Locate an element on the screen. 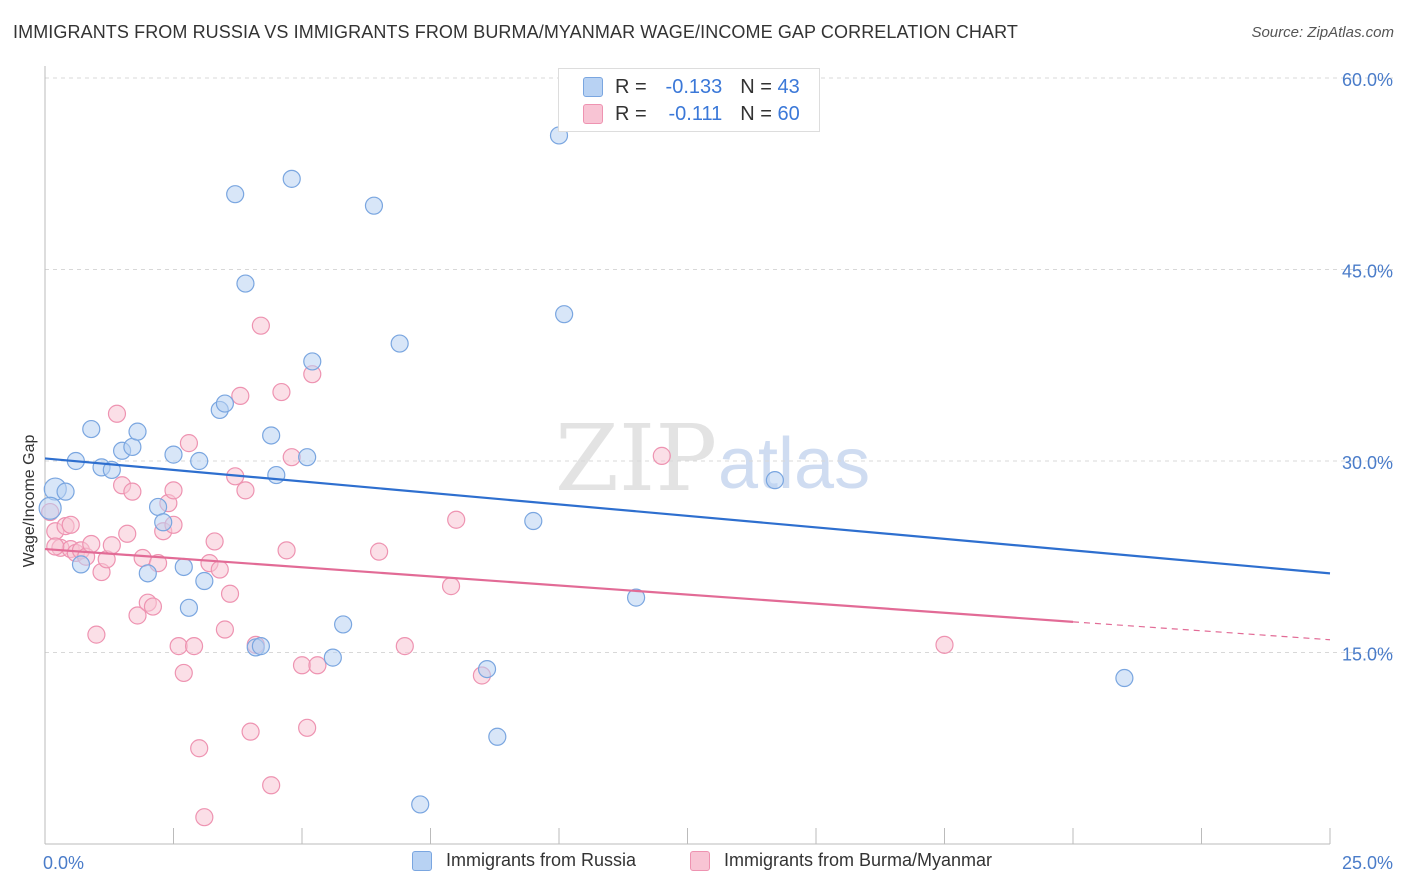 Image resolution: width=1406 pixels, height=892 pixels. russia-trend-line is located at coordinates (687, 516).